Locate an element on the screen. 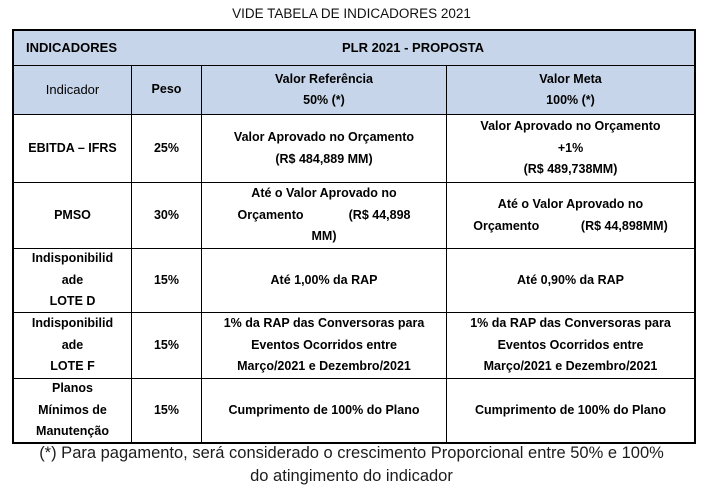 This screenshot has width=703, height=491. indicator-cell: Planos Mínimos de Manutenção is located at coordinates (73, 410).